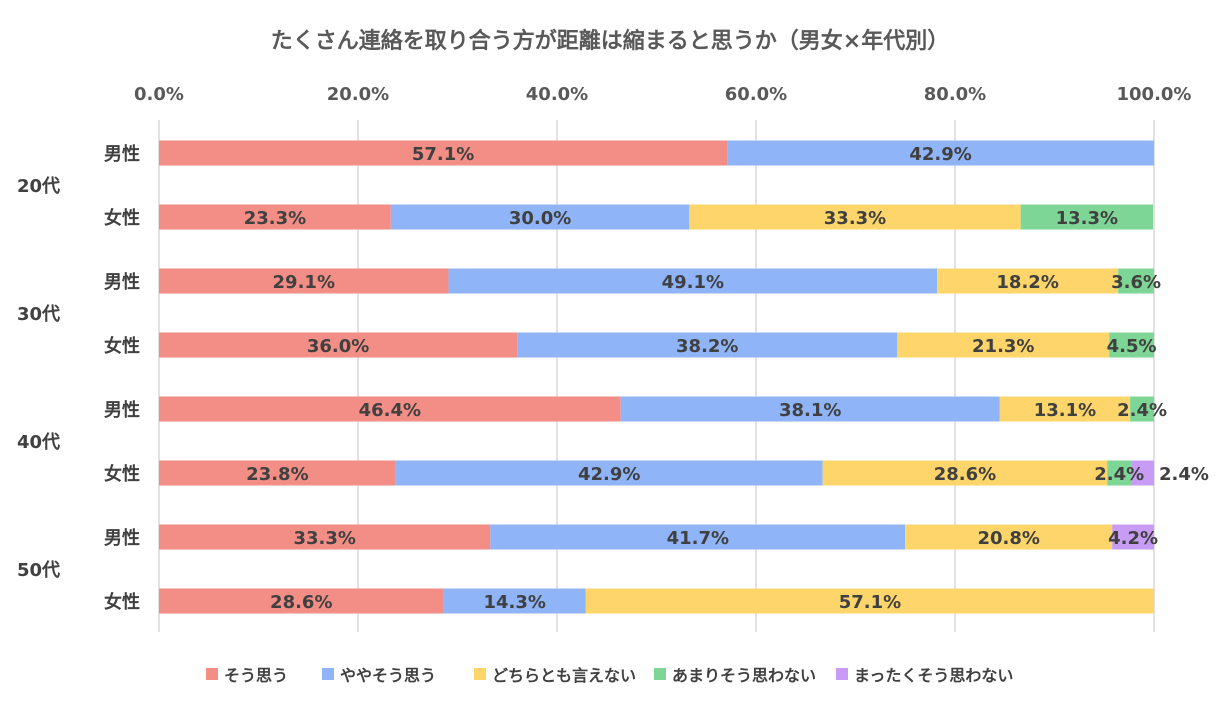 The width and height of the screenshot is (1220, 708). Describe the element at coordinates (159, 94) in the screenshot. I see `x-tick-label: 0.0%` at that location.